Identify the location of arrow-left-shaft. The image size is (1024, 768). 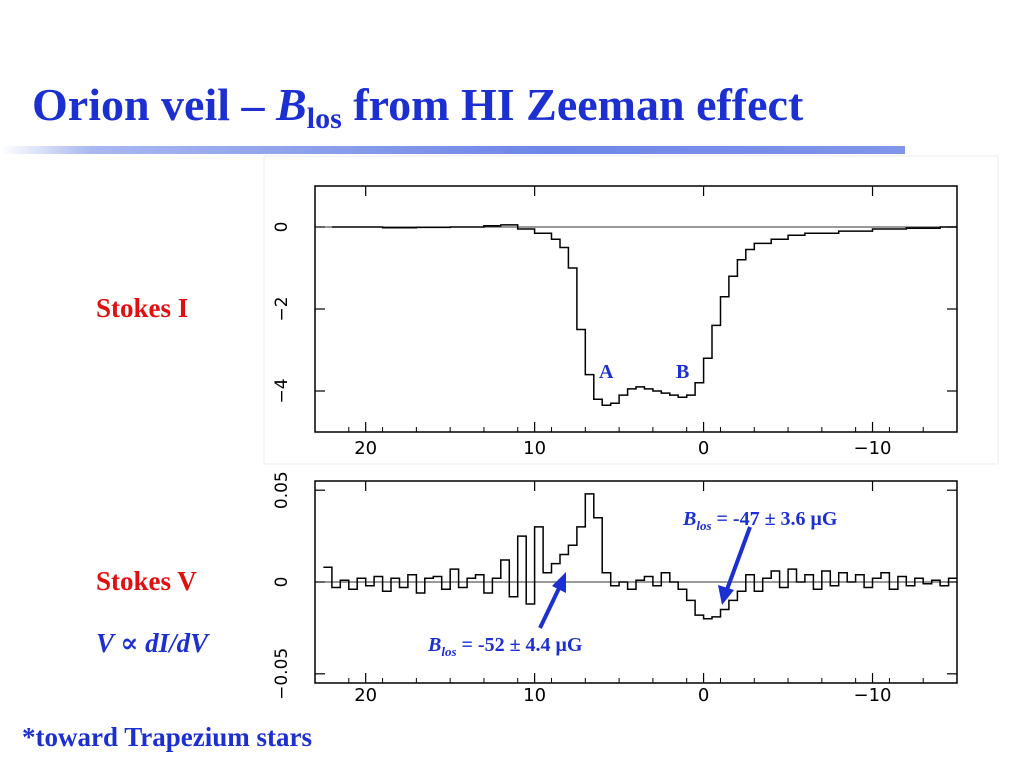
(551, 605).